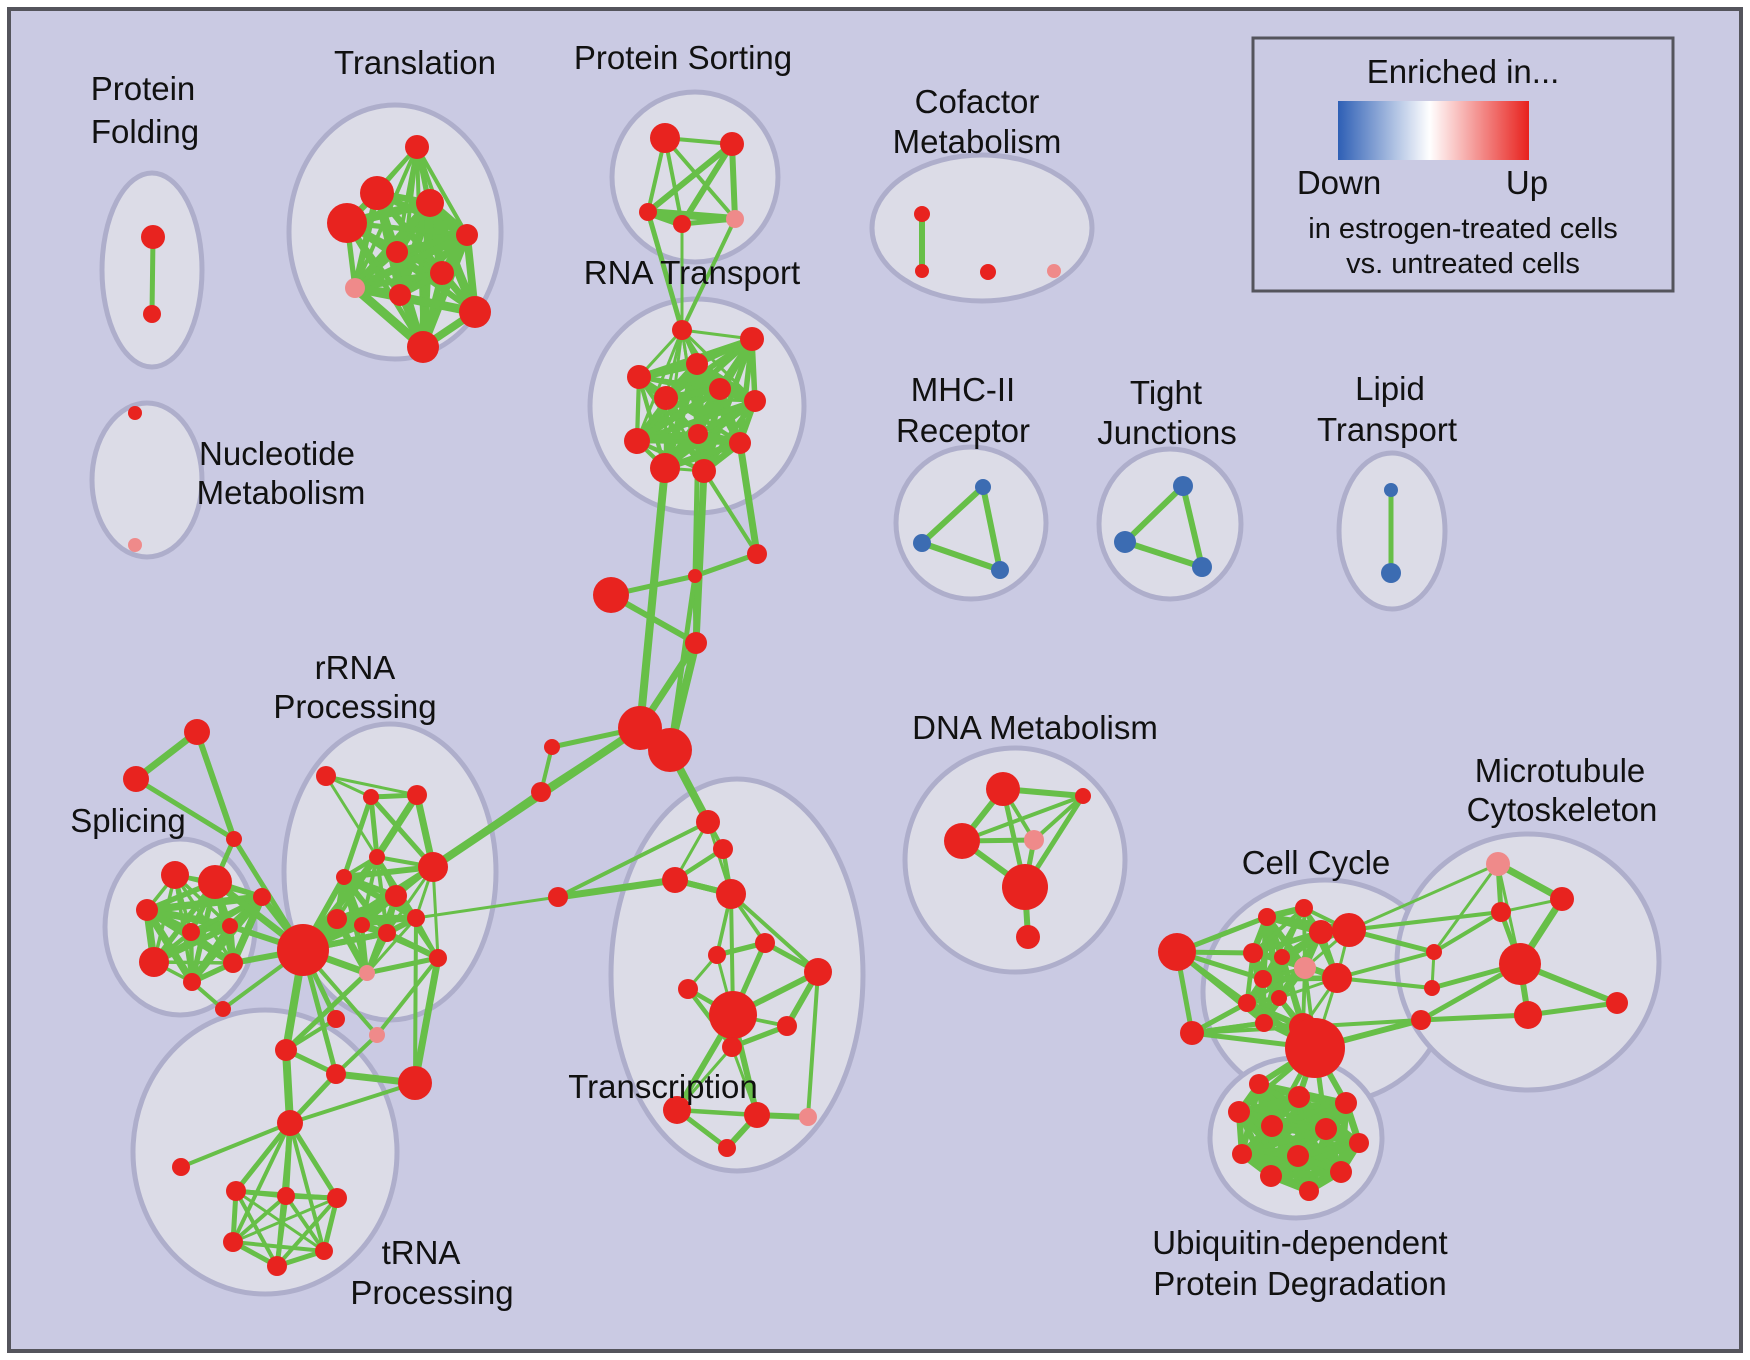 The image size is (1750, 1360). I want to click on cluster-ellipse-tight-junctions, so click(1170, 524).